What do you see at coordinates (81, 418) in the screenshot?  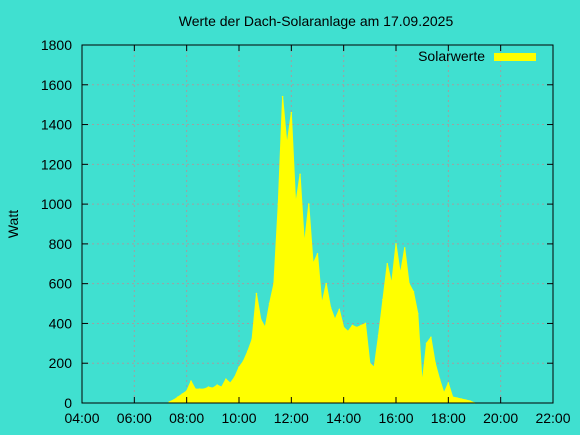 I see `x-tick-label: 04:00` at bounding box center [81, 418].